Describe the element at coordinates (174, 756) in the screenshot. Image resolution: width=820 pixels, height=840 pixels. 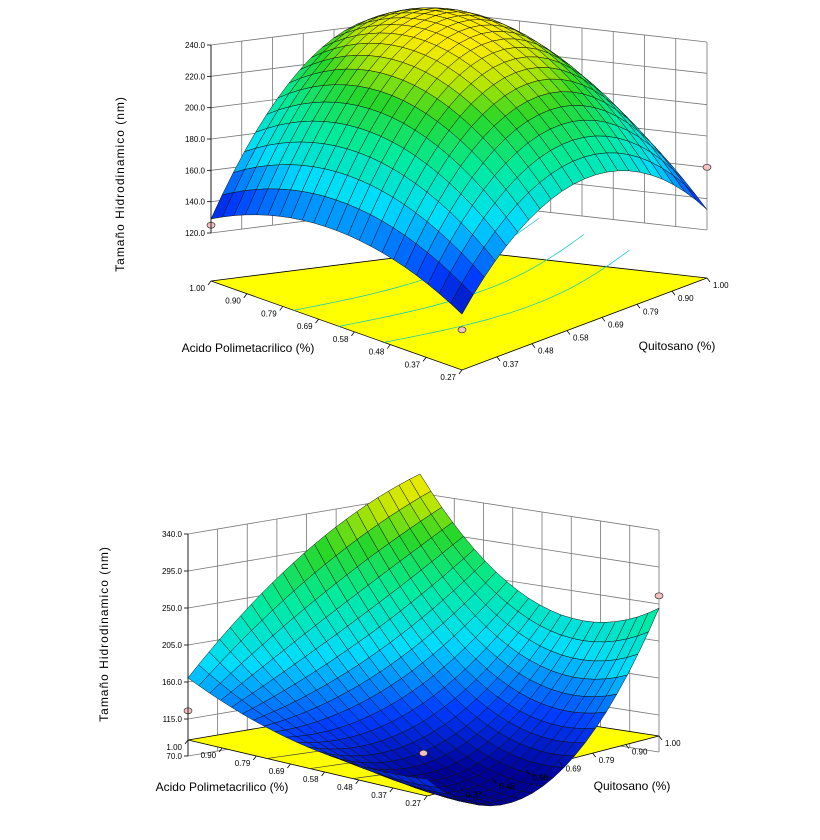
I see `z-tick-label: 70.0` at that location.